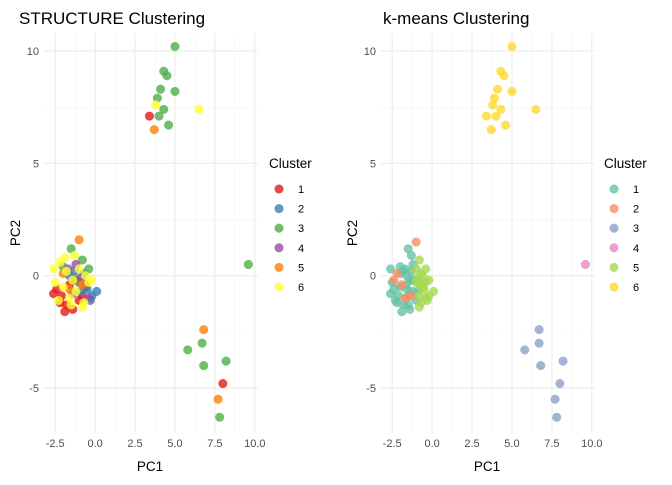 The height and width of the screenshot is (485, 672). What do you see at coordinates (301, 288) in the screenshot?
I see `legend-label: 6` at bounding box center [301, 288].